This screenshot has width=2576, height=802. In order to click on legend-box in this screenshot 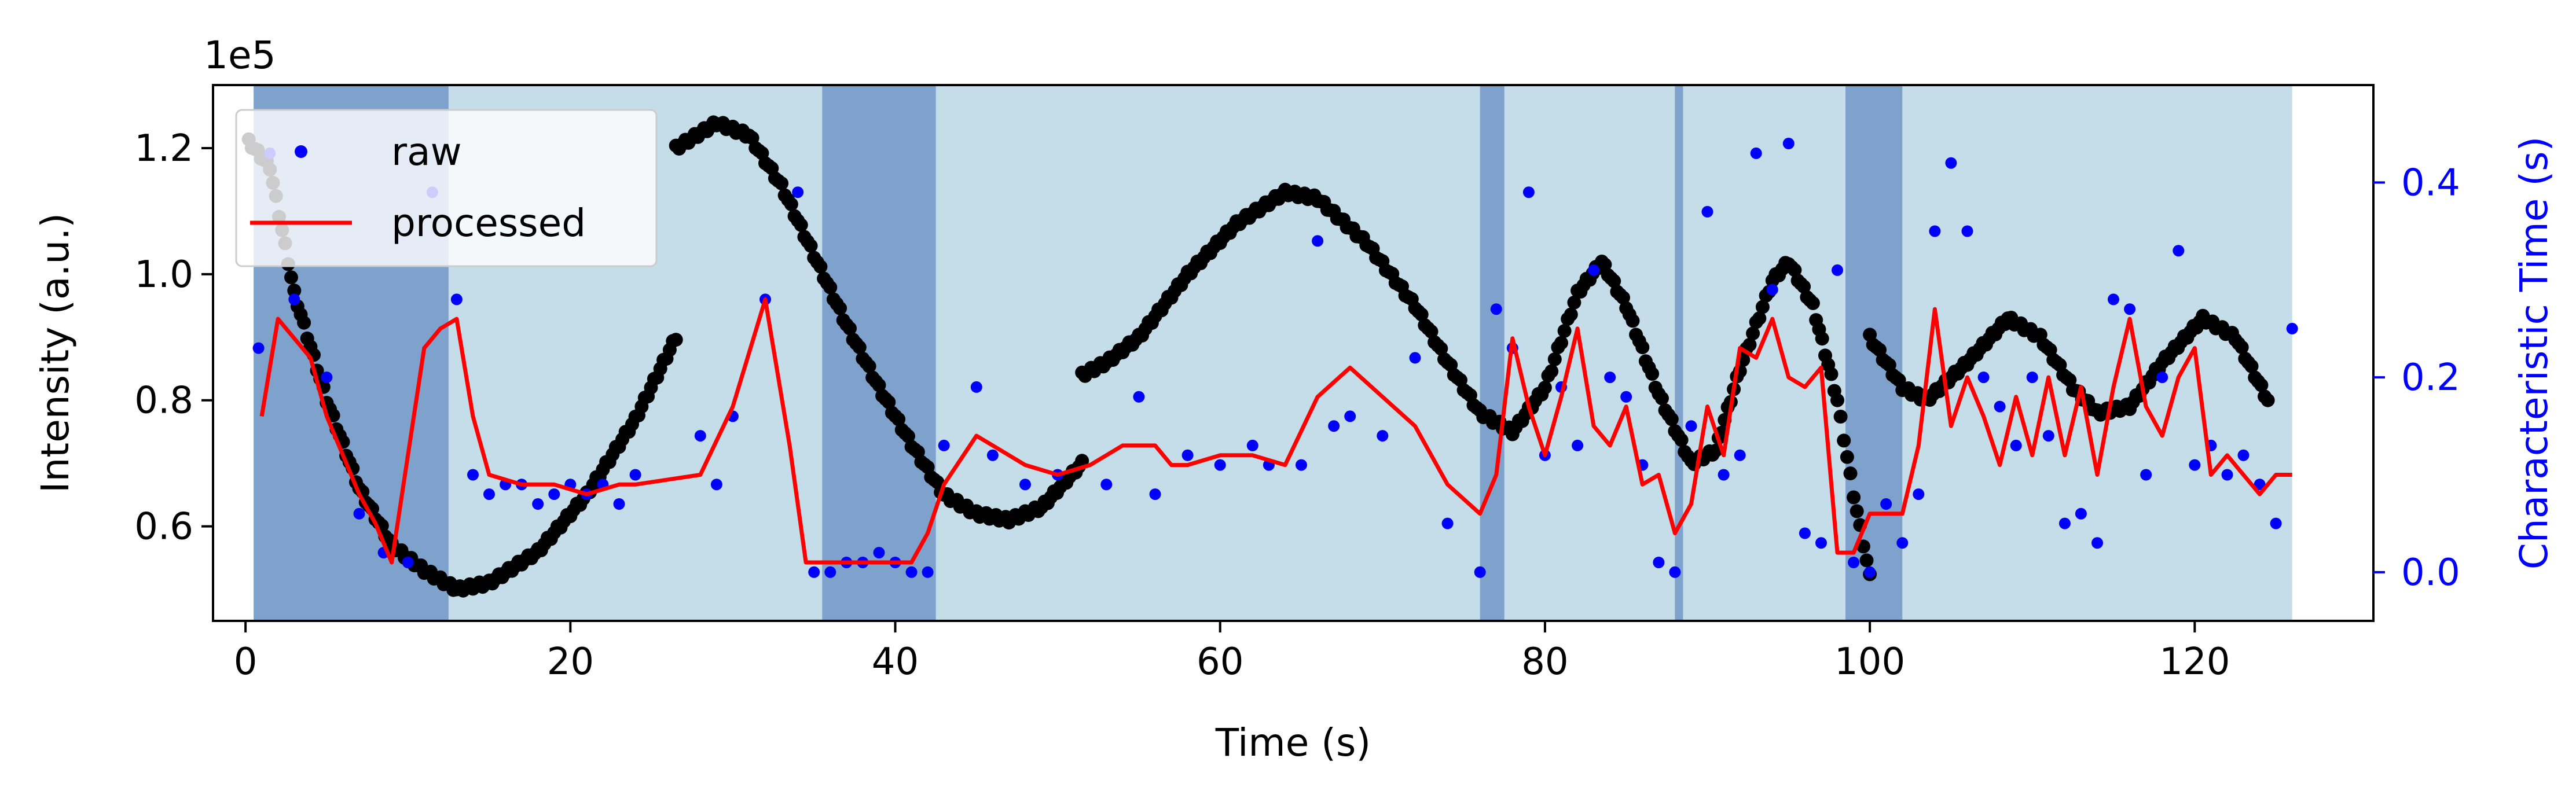, I will do `click(446, 188)`.